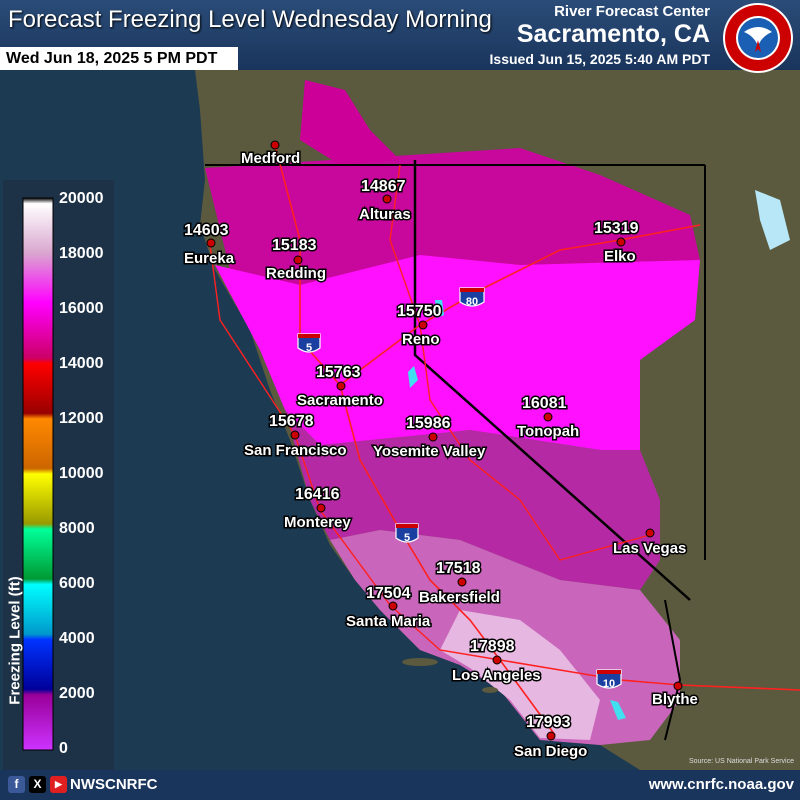 The width and height of the screenshot is (800, 800). Describe the element at coordinates (472, 500) in the screenshot. I see `zone-16k` at that location.